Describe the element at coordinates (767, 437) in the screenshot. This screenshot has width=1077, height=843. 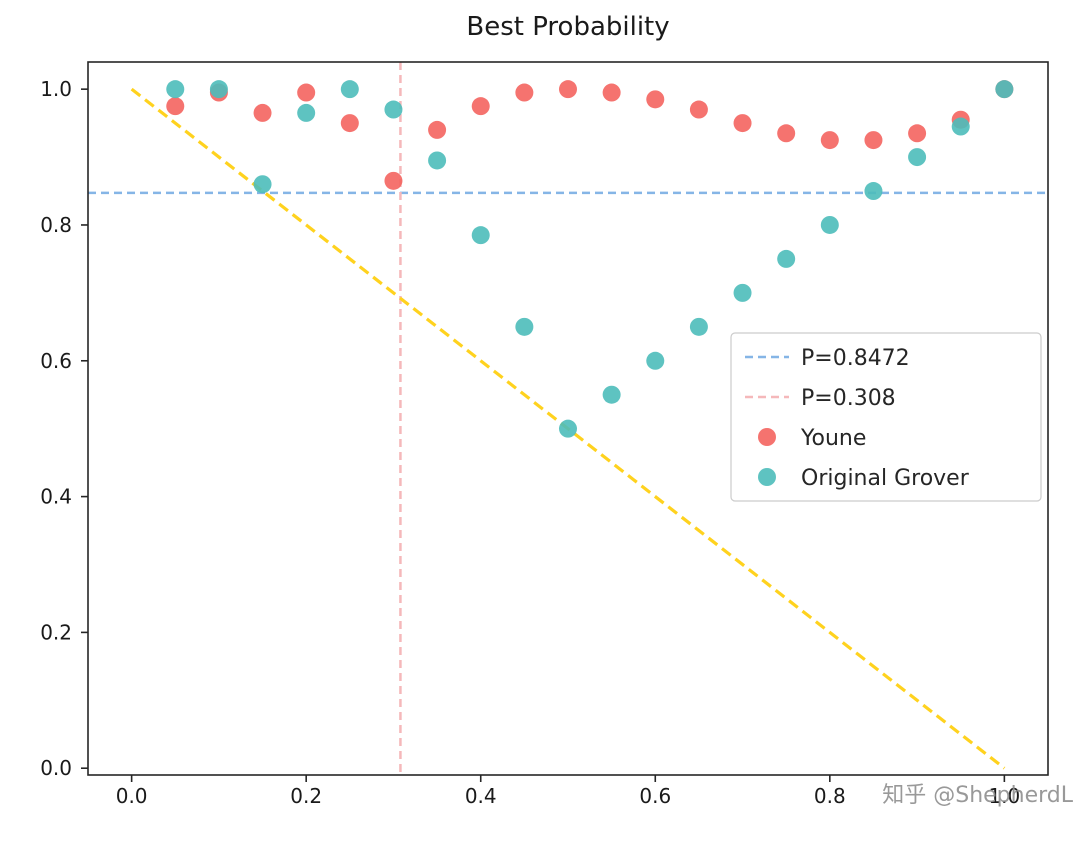
I see `legend-sample-youne` at that location.